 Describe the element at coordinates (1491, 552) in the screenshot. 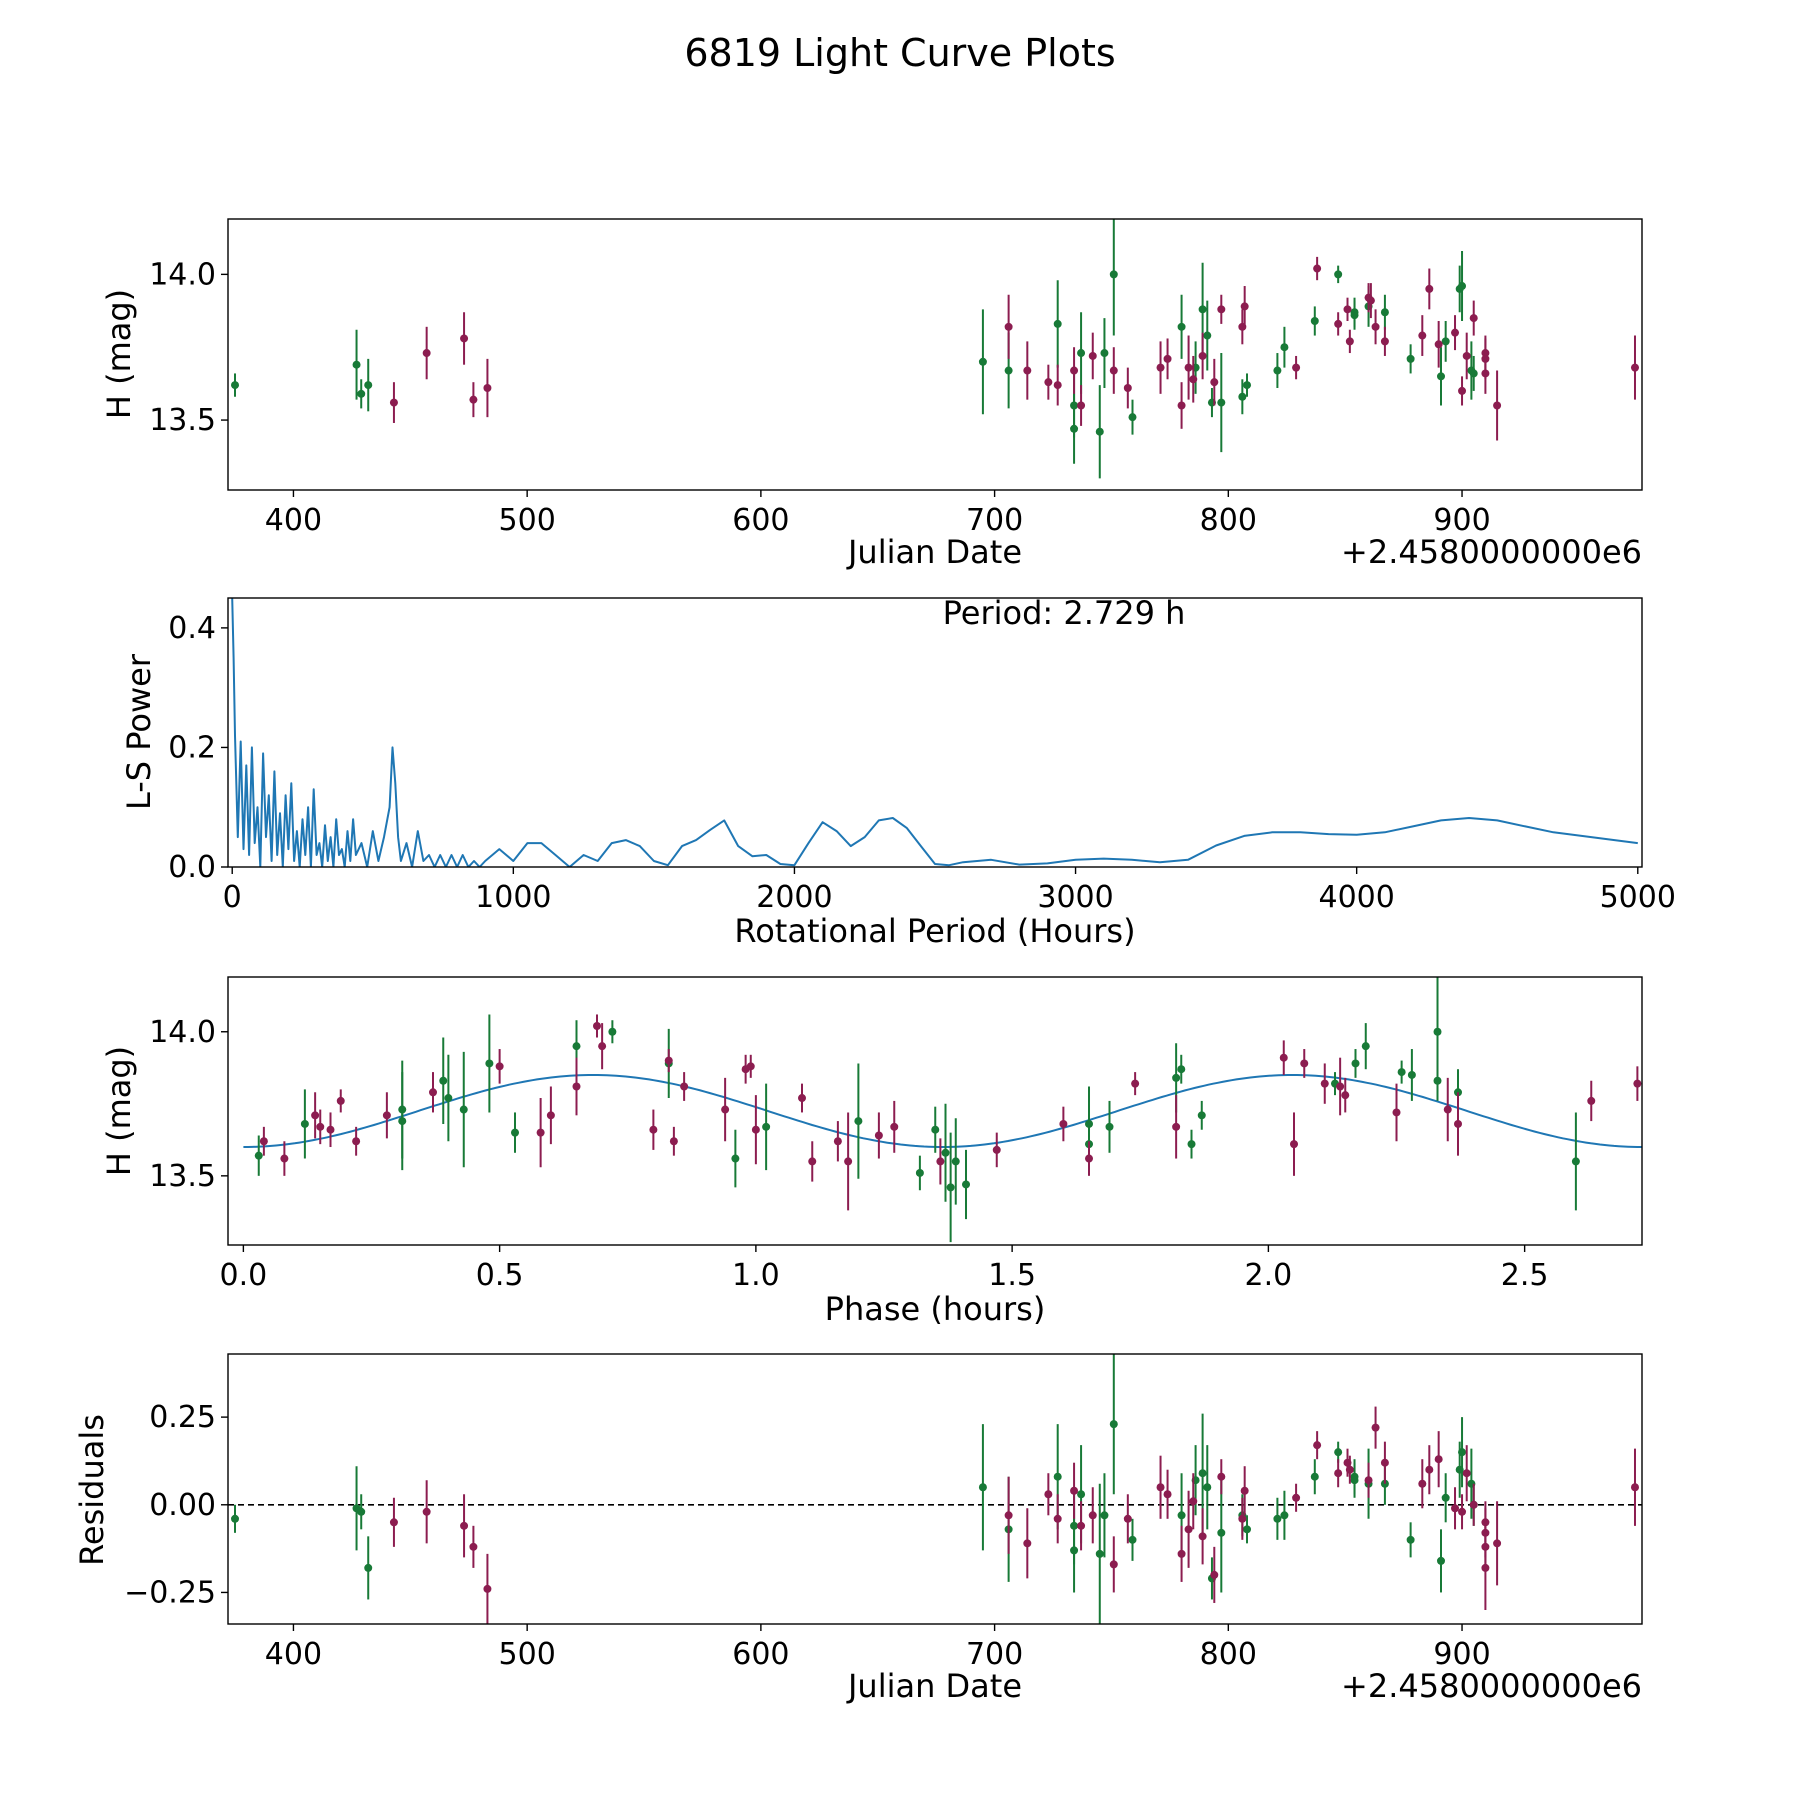

I see `lightcurve-x-offset-label: +2.4580000000e6` at that location.